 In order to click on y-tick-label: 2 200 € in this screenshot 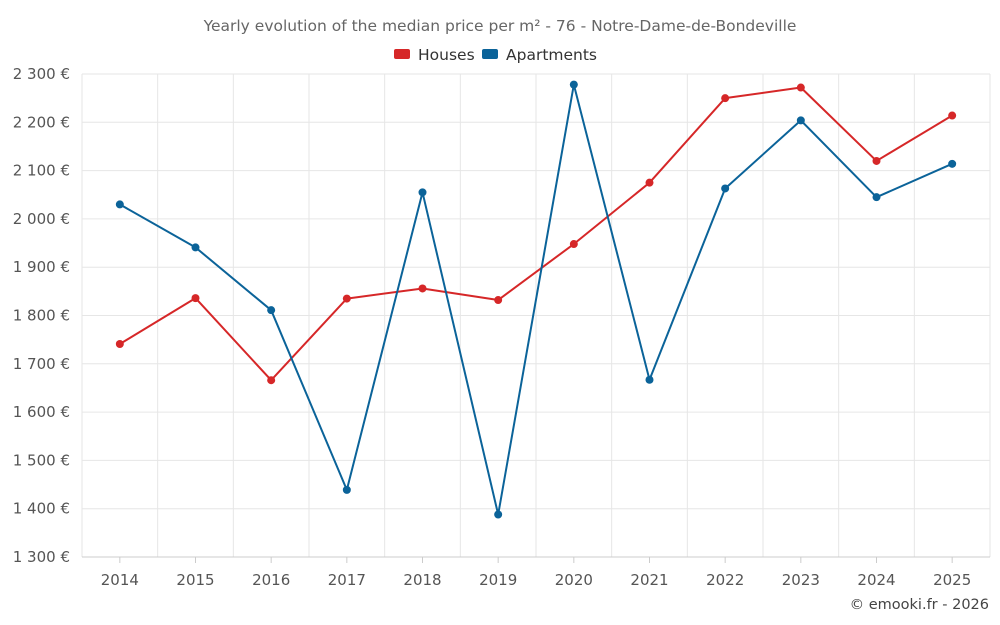, I will do `click(41, 122)`.